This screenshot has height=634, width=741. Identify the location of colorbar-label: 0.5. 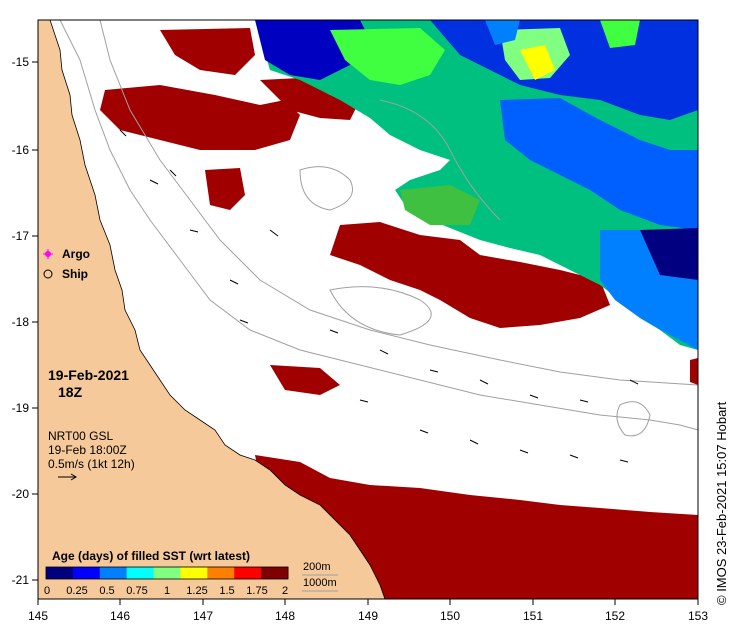
(106, 591).